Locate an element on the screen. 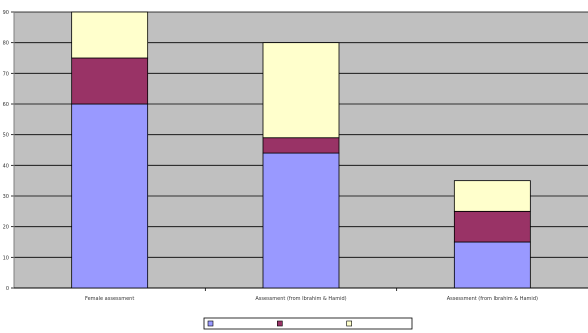 The height and width of the screenshot is (333, 588). legend is located at coordinates (308, 323).